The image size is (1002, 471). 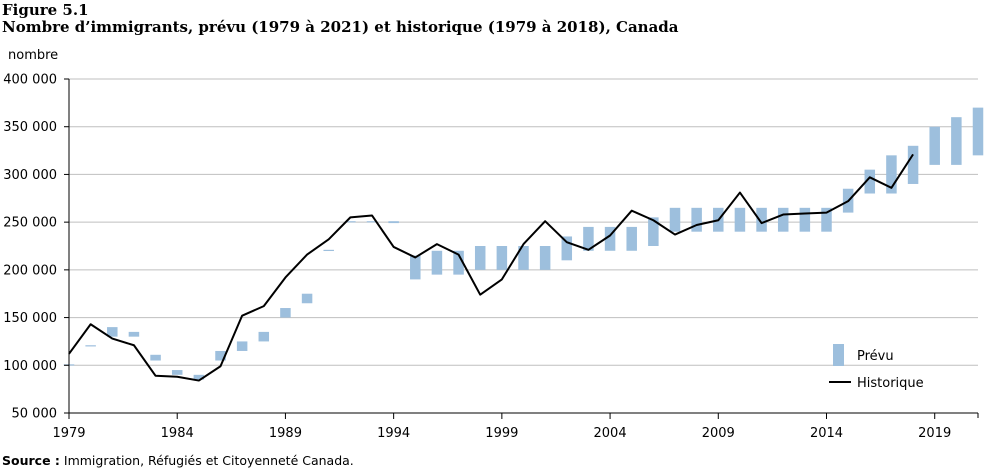 I want to click on x-tick-label: 1999, so click(x=501, y=433).